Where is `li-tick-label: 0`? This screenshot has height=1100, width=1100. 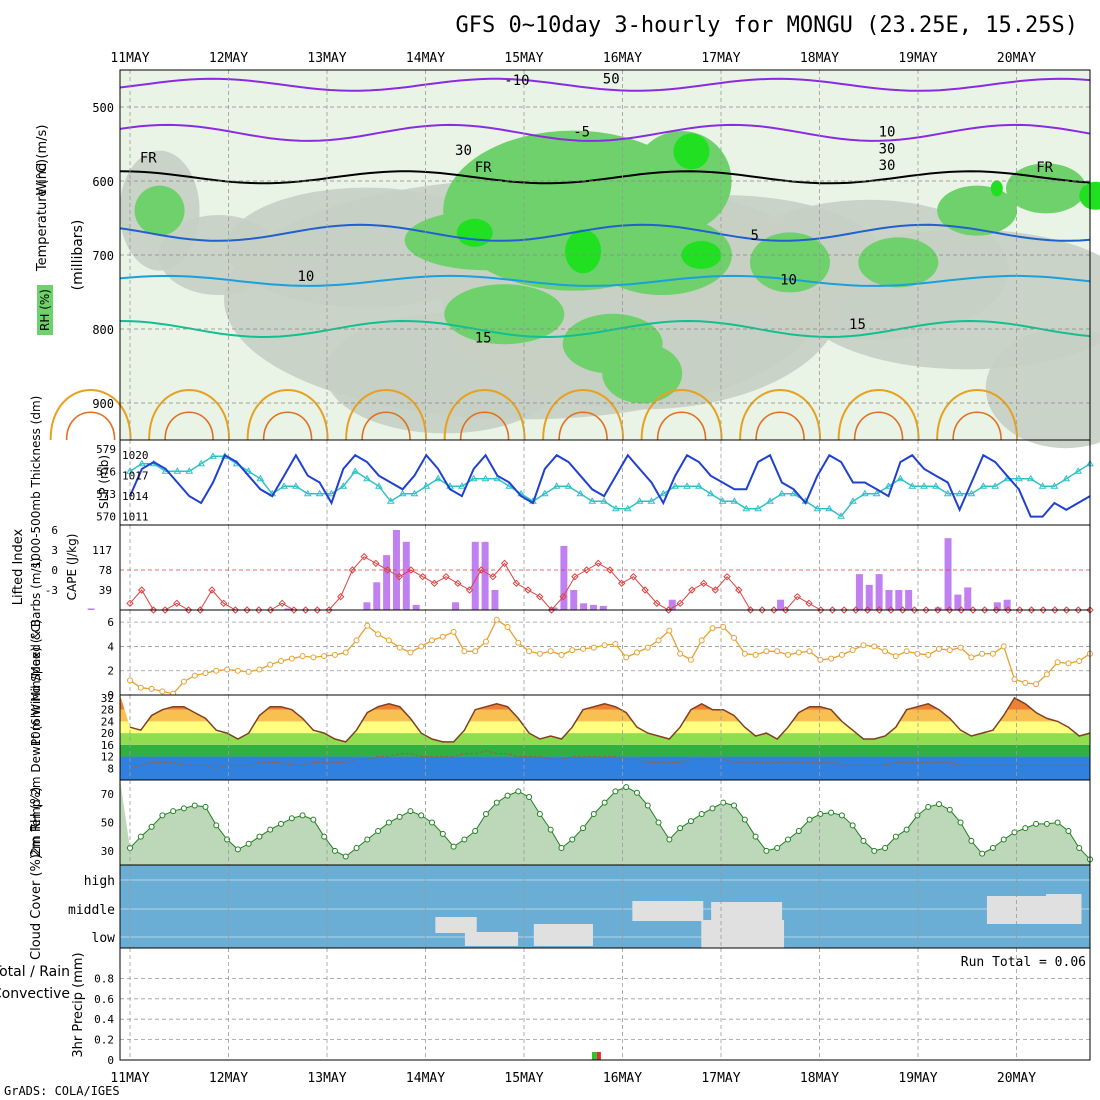
li-tick-label: 0 is located at coordinates (54, 570).